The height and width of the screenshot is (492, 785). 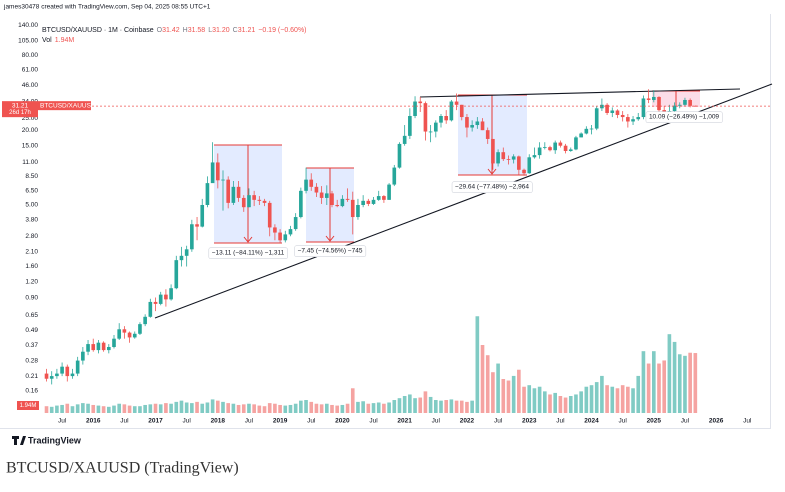 What do you see at coordinates (30, 162) in the screenshot?
I see `y-tick-label: 11.00` at bounding box center [30, 162].